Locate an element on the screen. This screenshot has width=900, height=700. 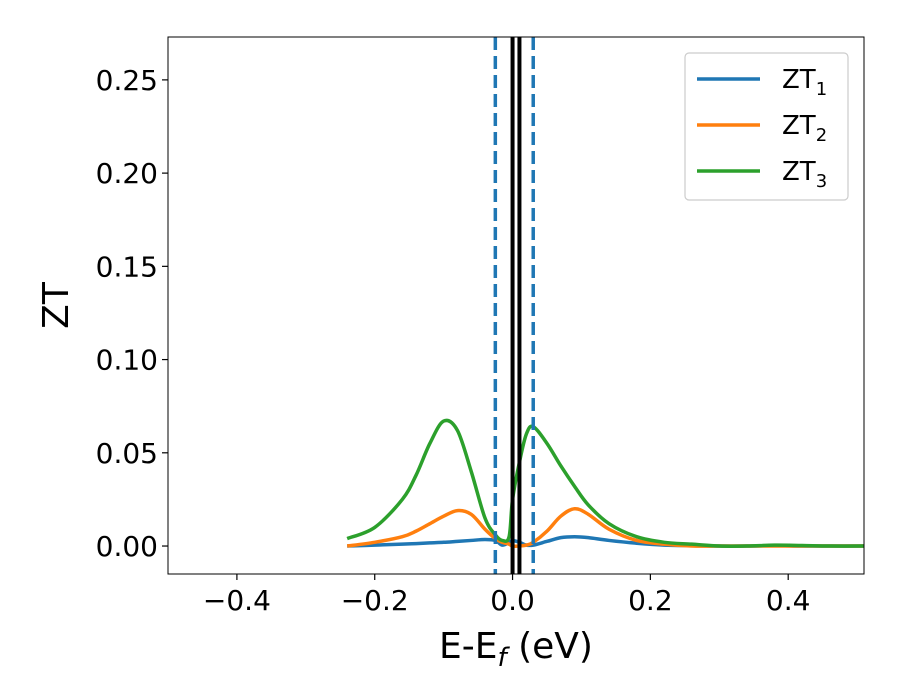
x-axis-label-main: E-E is located at coordinates (468, 646).